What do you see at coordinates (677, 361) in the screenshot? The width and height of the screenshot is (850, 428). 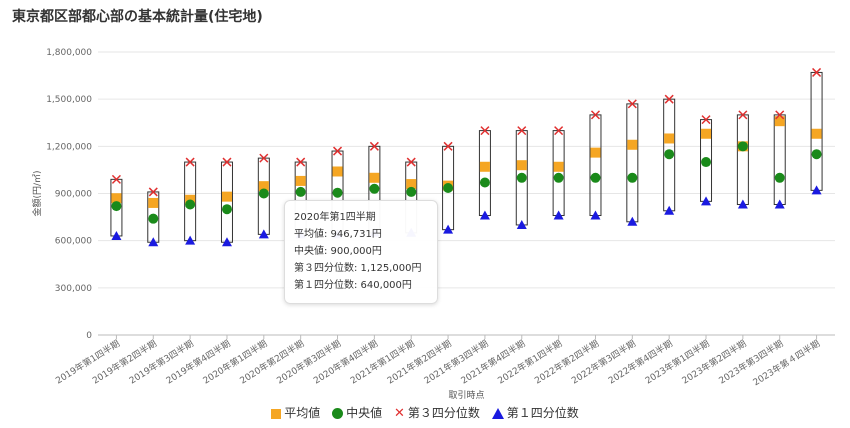 I see `x-tick-label: 2023年第1四半期` at bounding box center [677, 361].